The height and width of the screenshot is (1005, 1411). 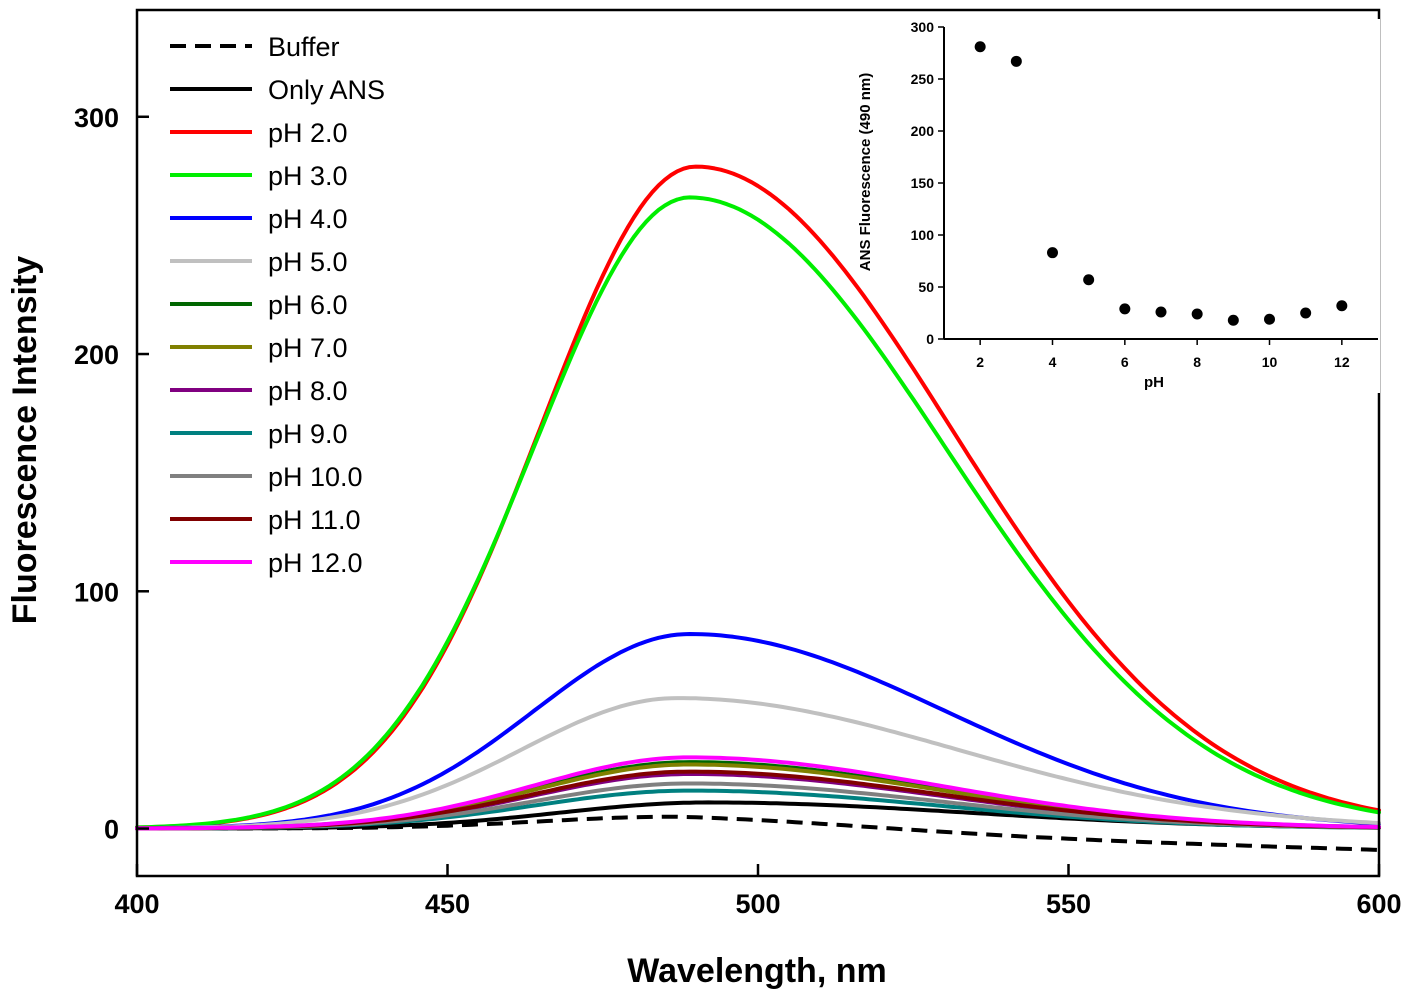 What do you see at coordinates (1053, 362) in the screenshot?
I see `inset-x-tick-label: 4` at bounding box center [1053, 362].